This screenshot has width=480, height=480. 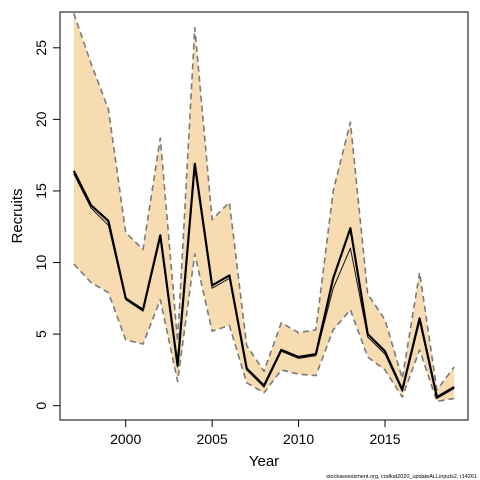 I want to click on y-axis: 0 5 10 15 20 25, so click(x=47, y=225).